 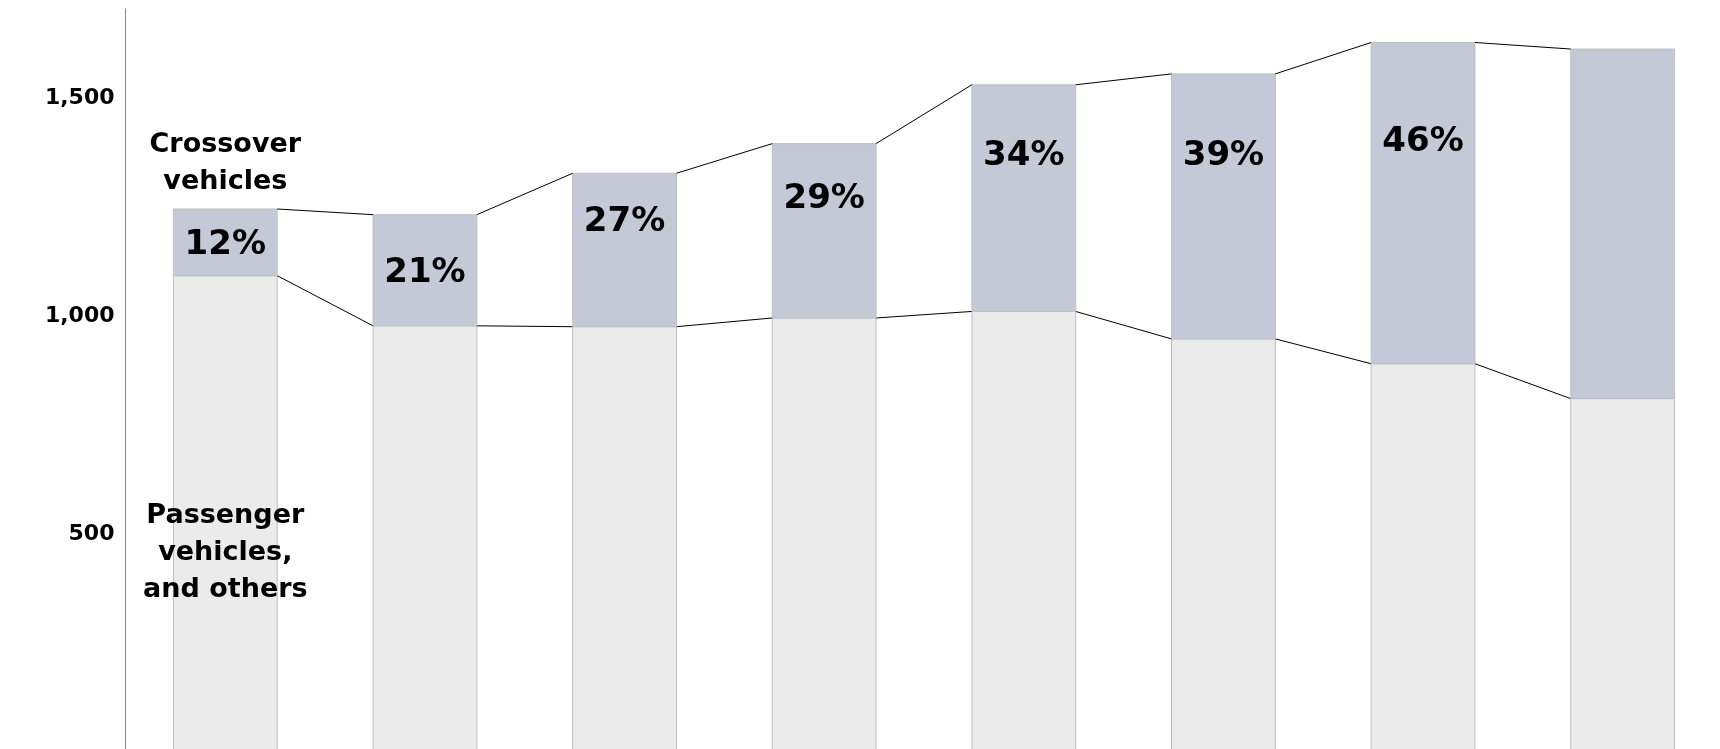 I want to click on annotation: 46%, so click(x=1423, y=138).